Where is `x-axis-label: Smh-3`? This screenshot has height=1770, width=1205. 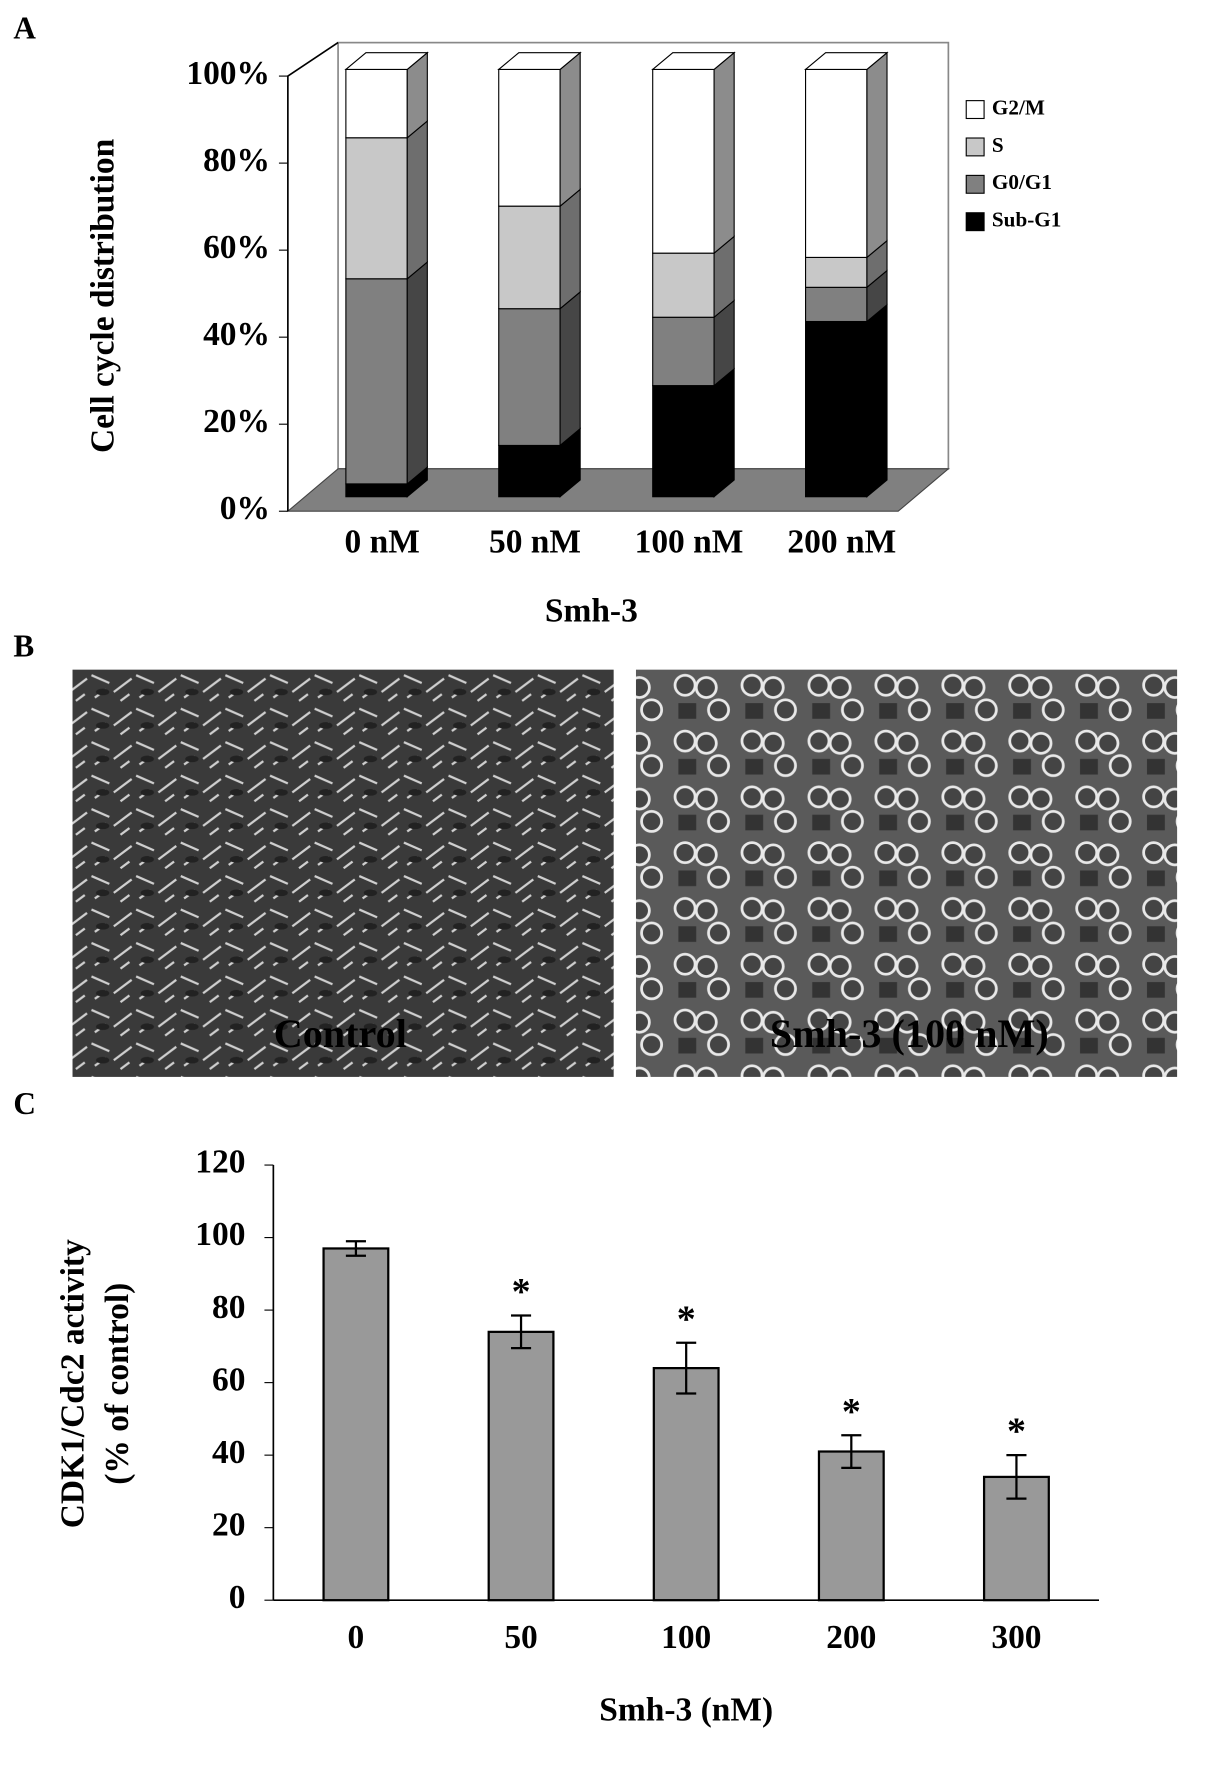
x-axis-label: Smh-3 is located at coordinates (591, 611).